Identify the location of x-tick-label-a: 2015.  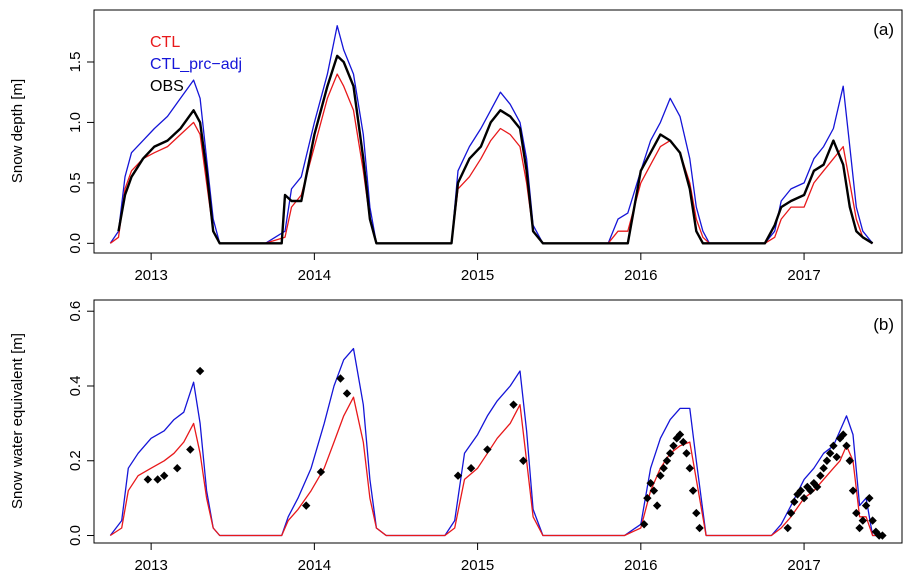
(477, 275).